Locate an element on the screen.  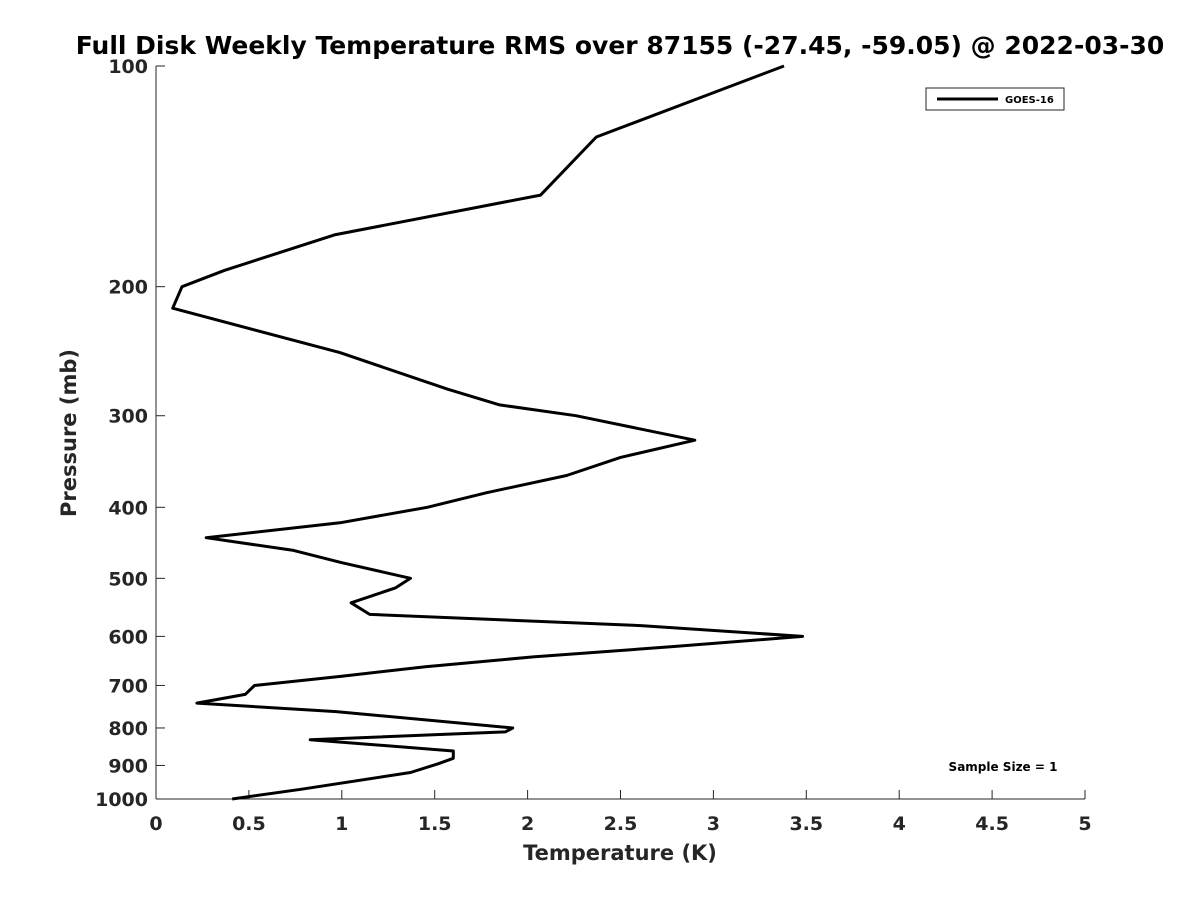
y-tick-label: 100 is located at coordinates (128, 67).